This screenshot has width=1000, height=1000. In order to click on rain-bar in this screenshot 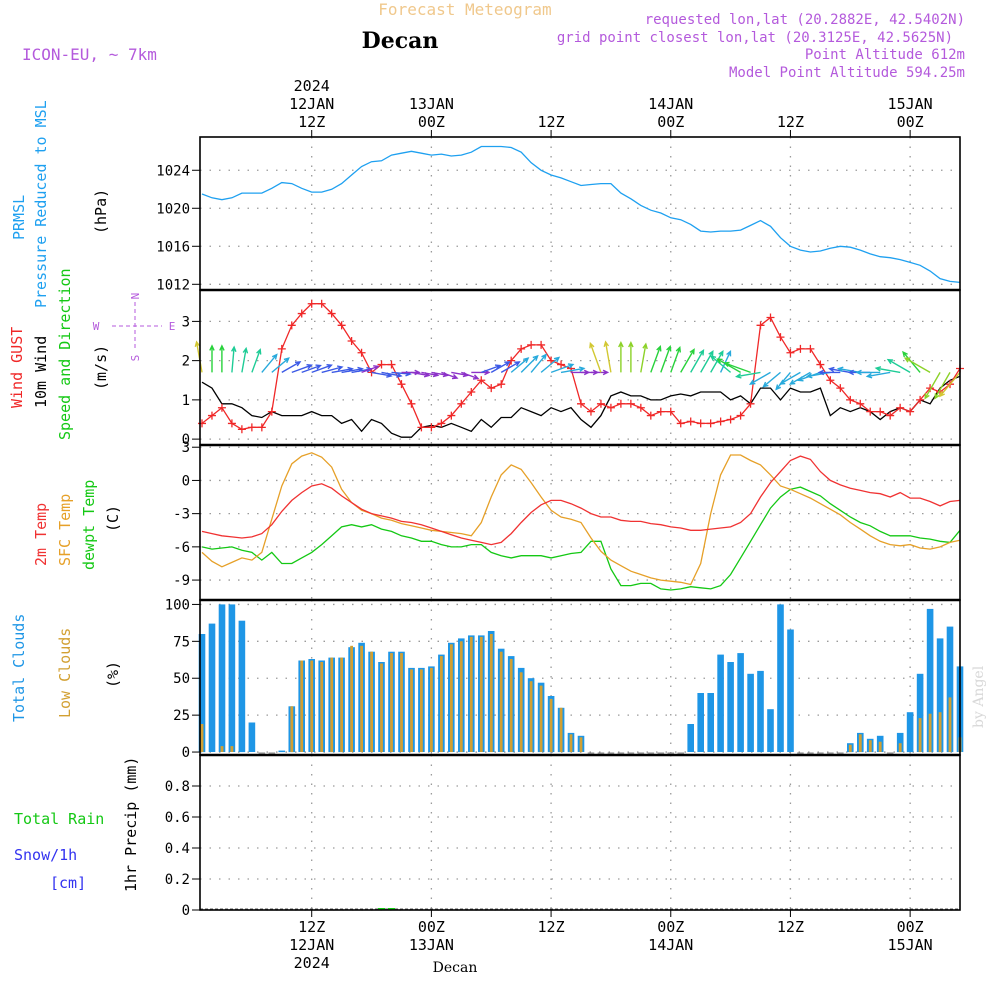, I will do `click(391, 909)`.